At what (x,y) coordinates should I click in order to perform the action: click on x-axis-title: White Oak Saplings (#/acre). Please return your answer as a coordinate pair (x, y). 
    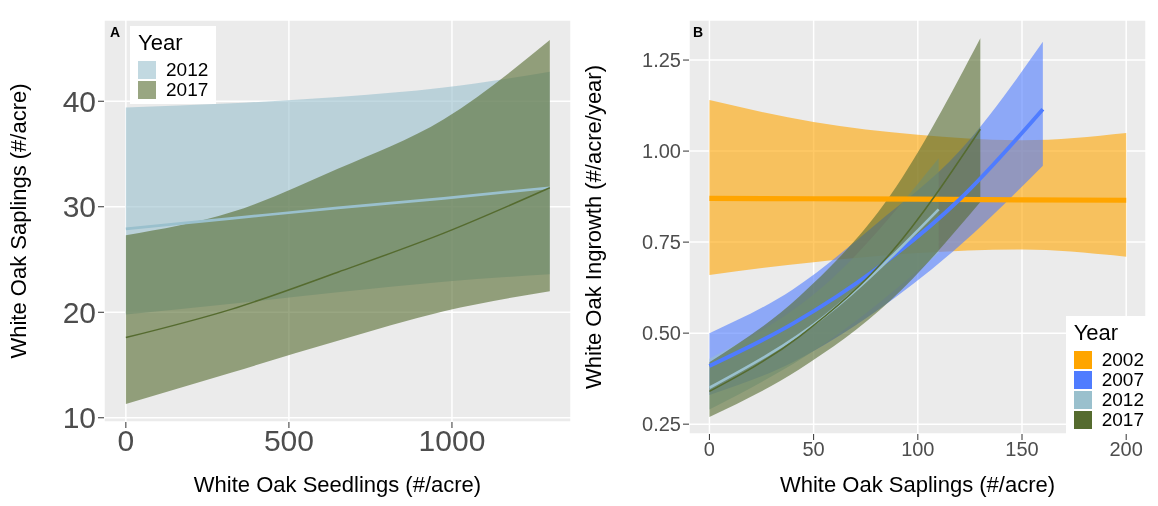
    Looking at the image, I should click on (917, 484).